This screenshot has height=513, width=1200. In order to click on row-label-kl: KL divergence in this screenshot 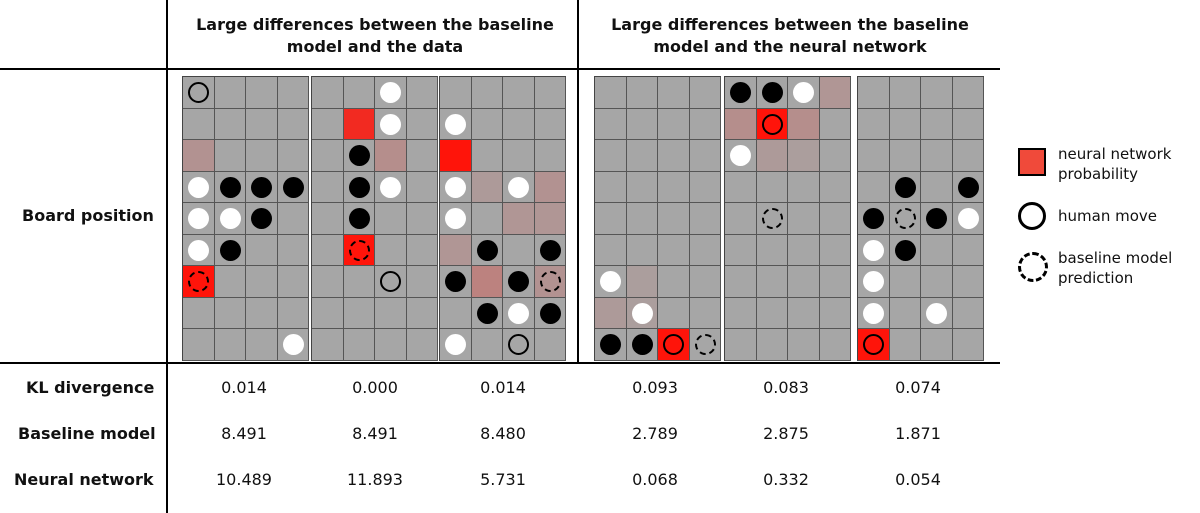, I will do `click(90, 387)`.